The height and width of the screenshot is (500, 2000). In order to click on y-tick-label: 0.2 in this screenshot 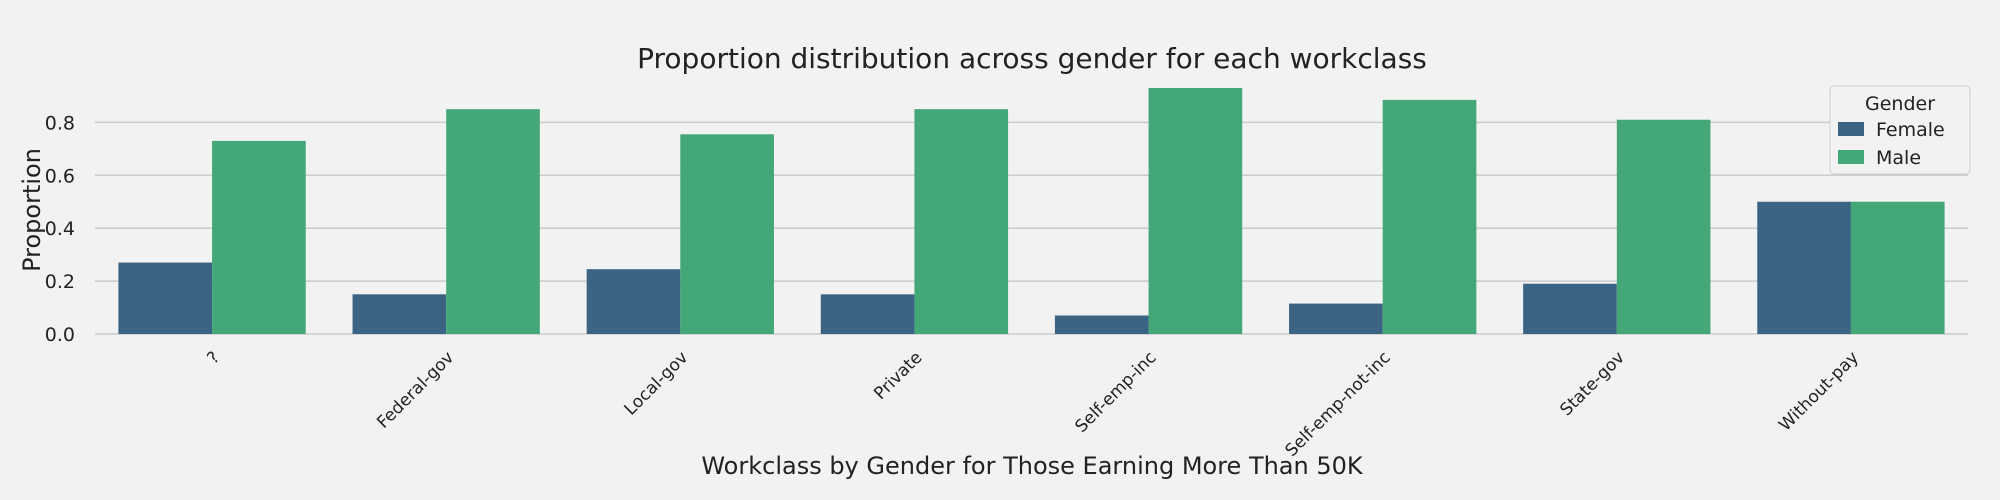, I will do `click(60, 282)`.